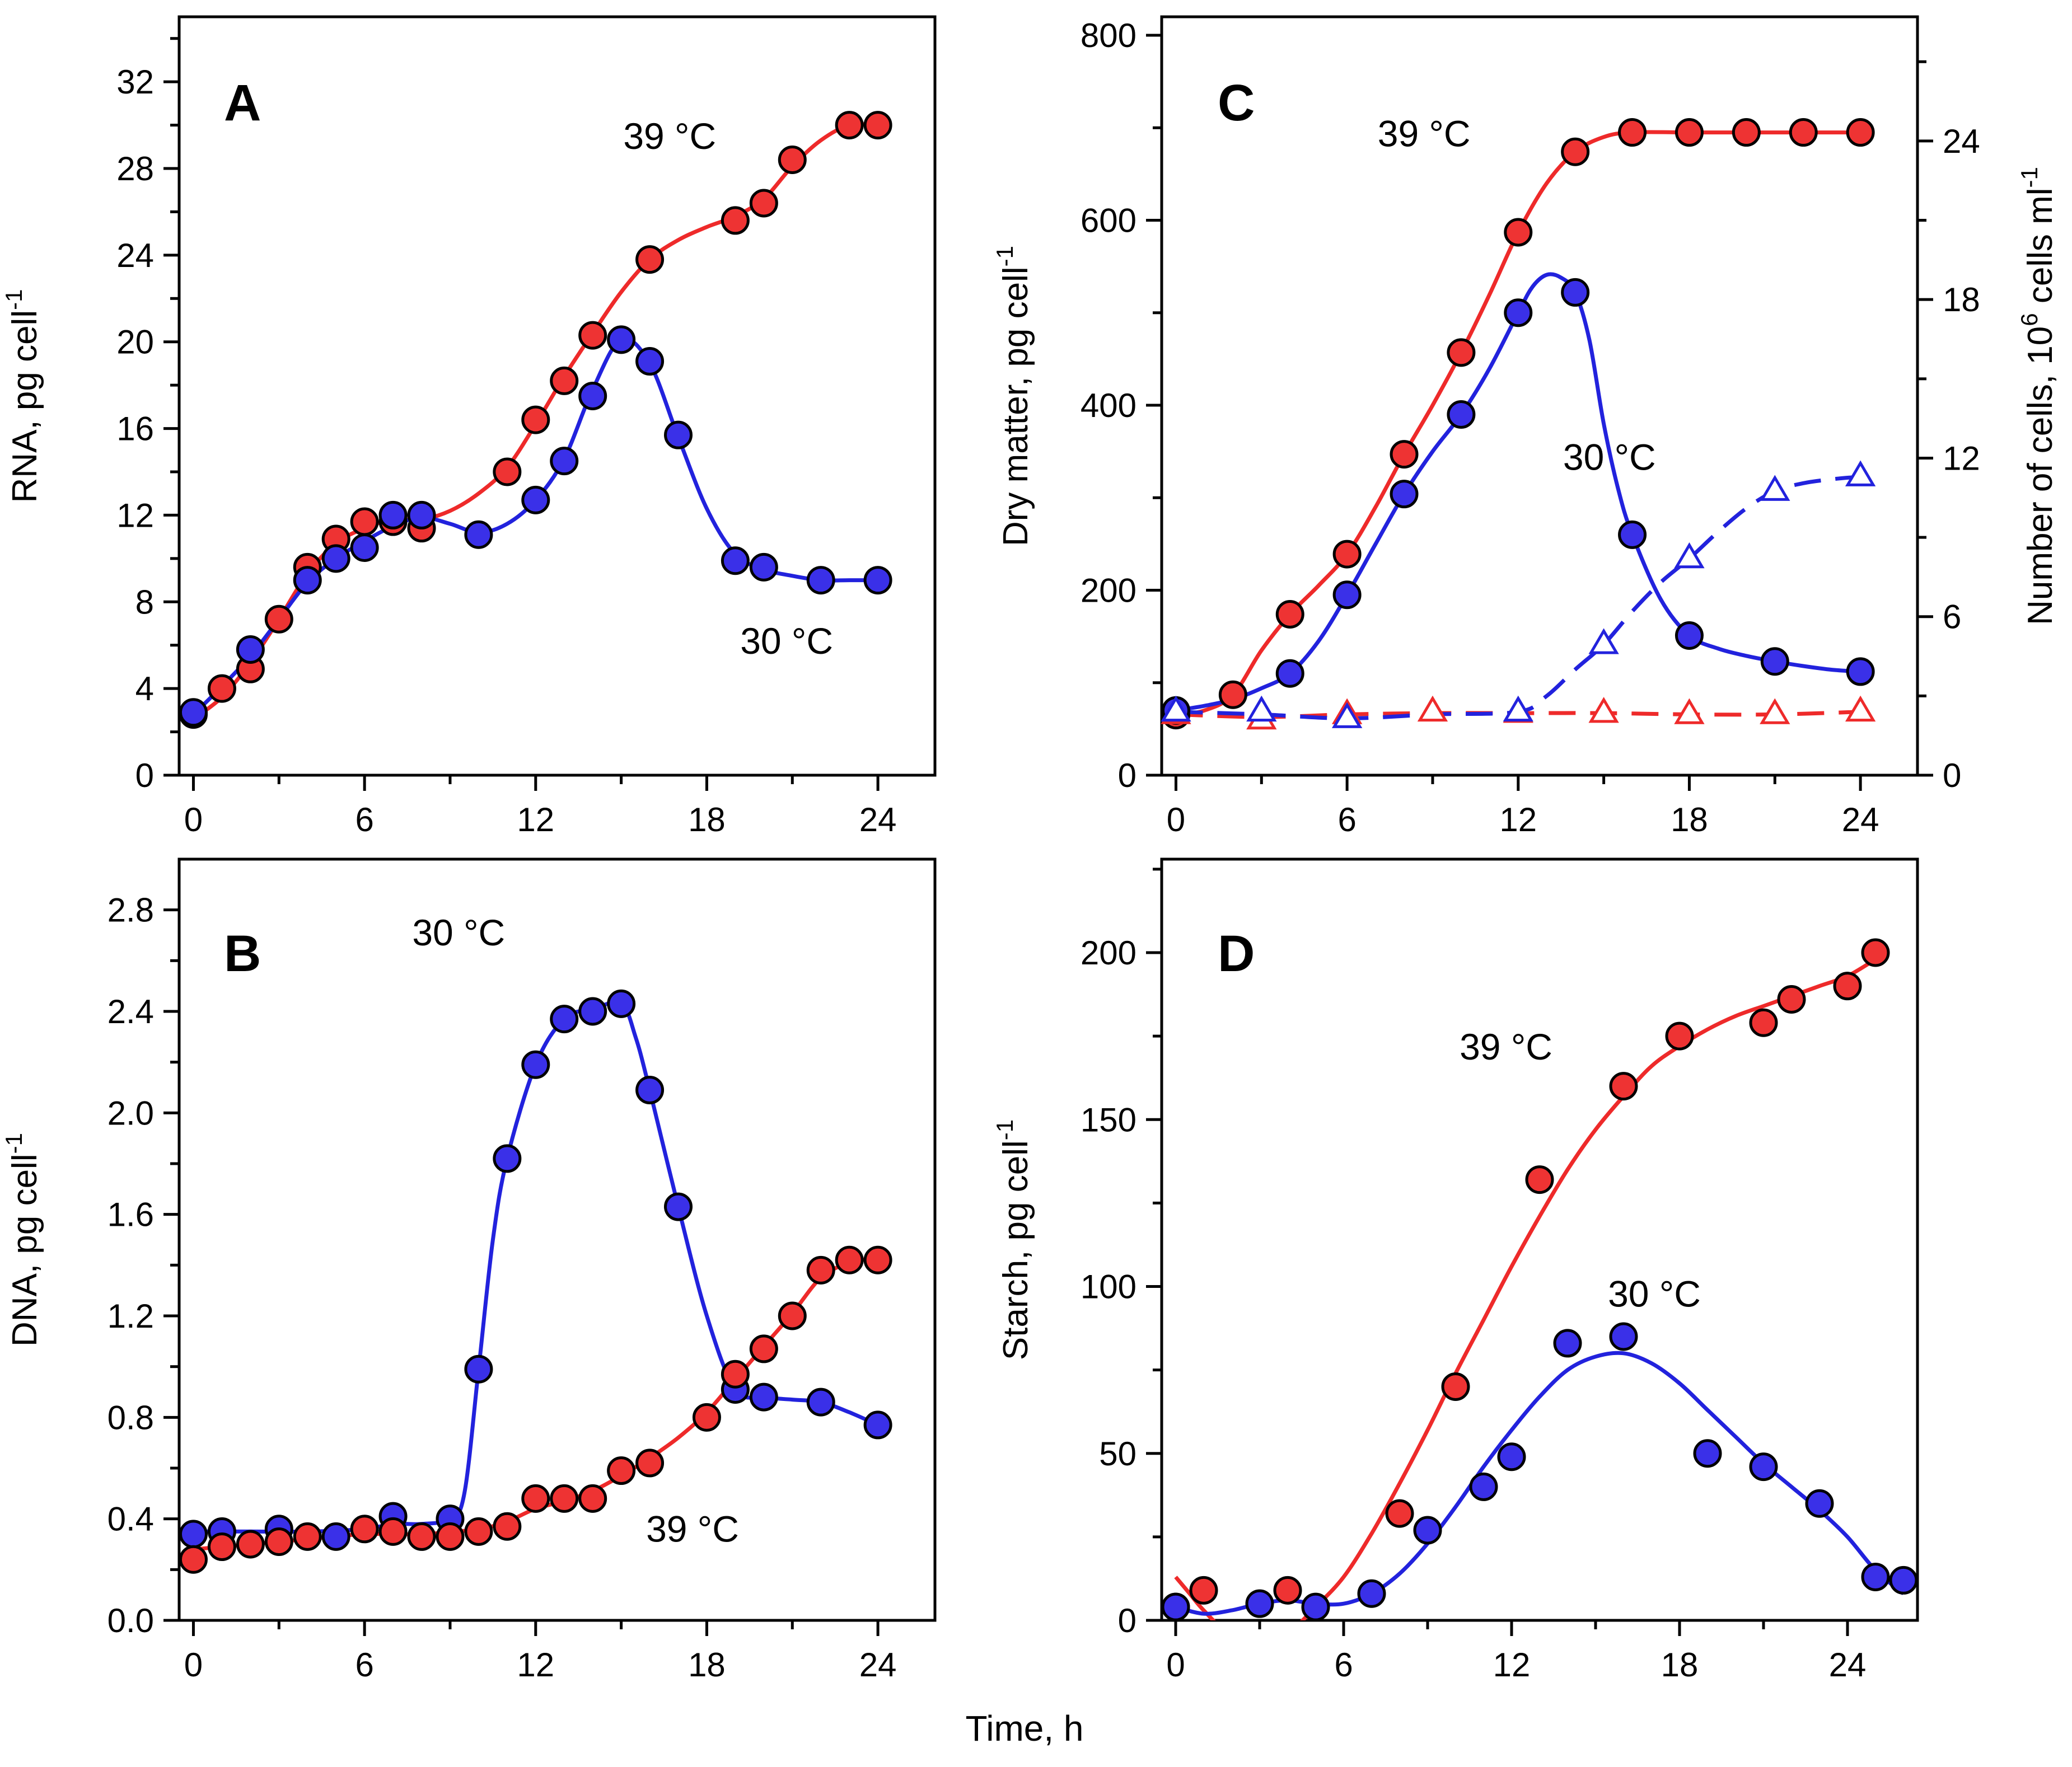 Image resolution: width=2072 pixels, height=1767 pixels. Describe the element at coordinates (130, 1417) in the screenshot. I see `panel-b-y-tick-label: 0.8` at that location.